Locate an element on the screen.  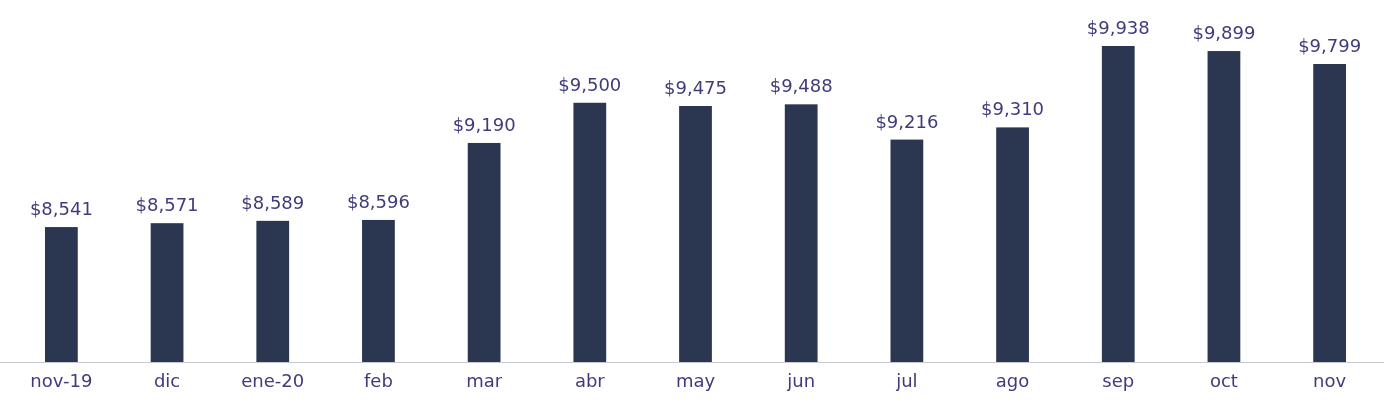
x-tick-label: may is located at coordinates (695, 380).